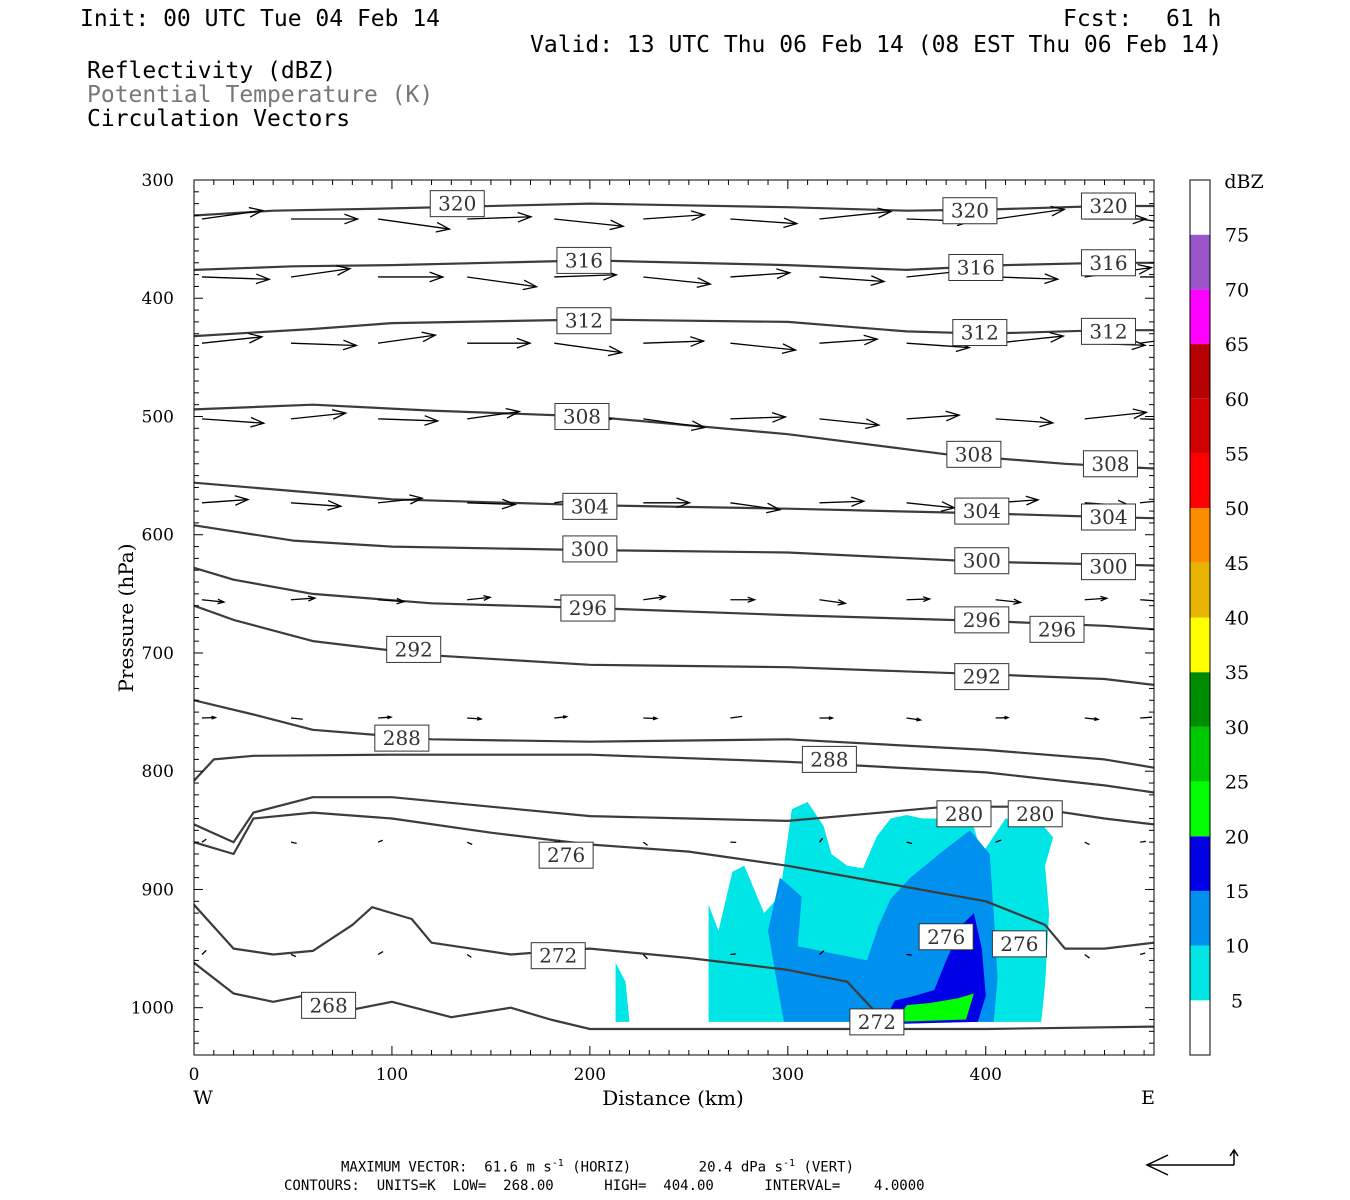 This screenshot has width=1350, height=1200. I want to click on theta-label-316: 316, so click(1108, 263).